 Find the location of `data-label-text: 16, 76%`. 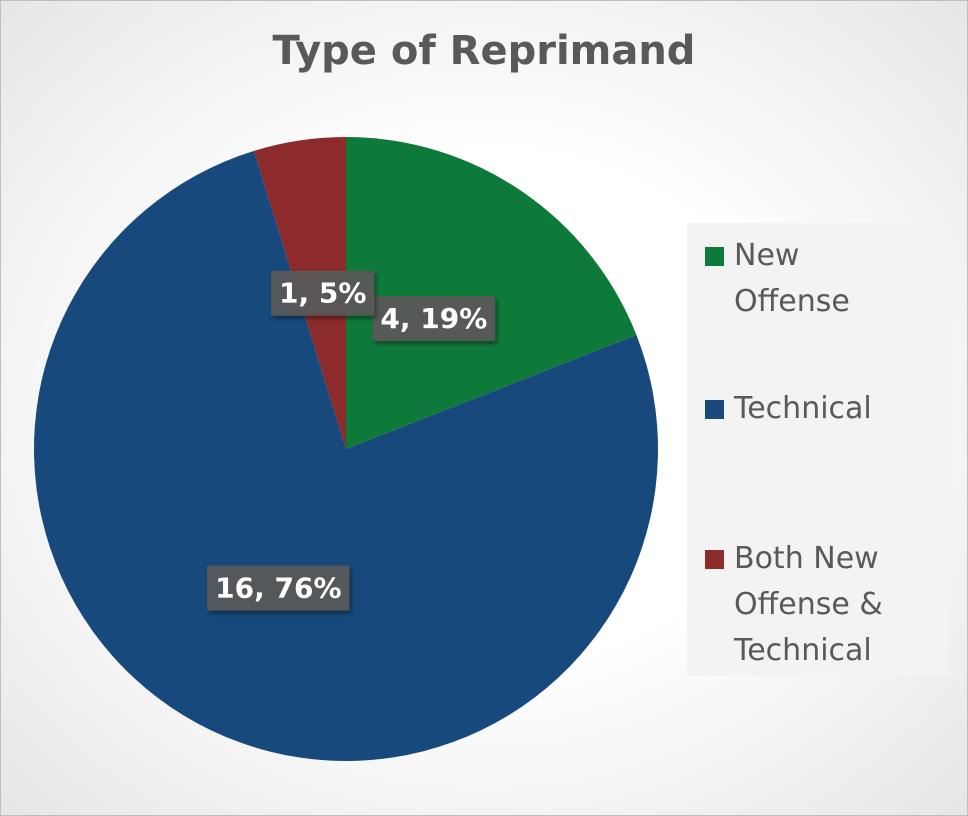

data-label-text: 16, 76% is located at coordinates (278, 588).